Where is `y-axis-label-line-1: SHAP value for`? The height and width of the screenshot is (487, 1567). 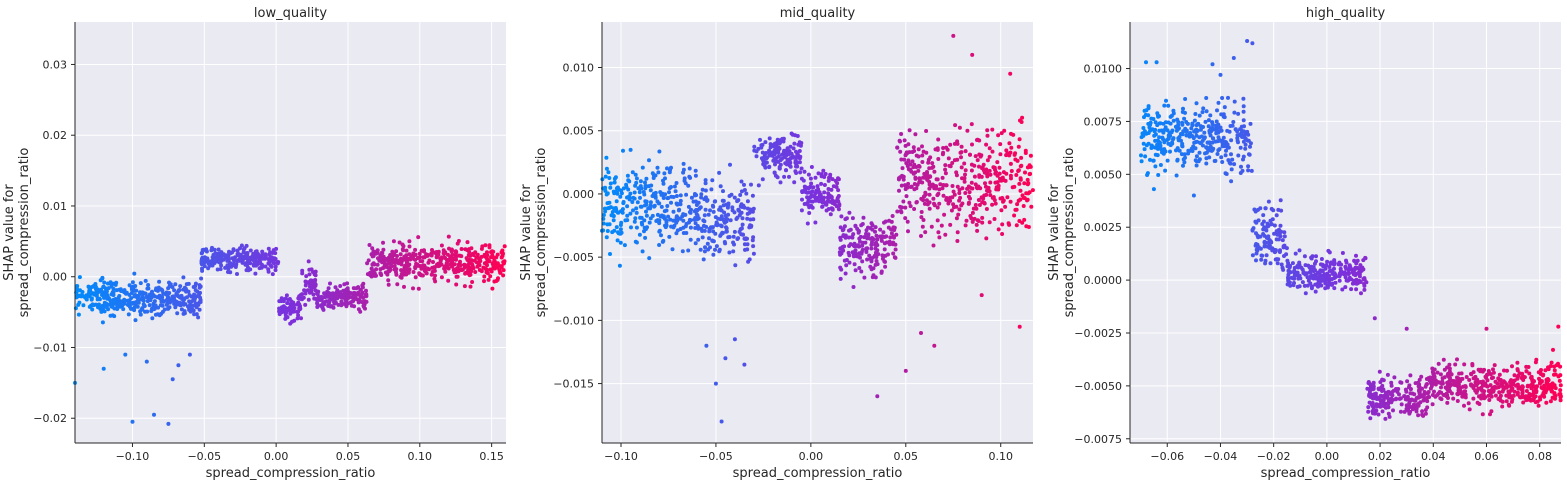
y-axis-label-line-1: SHAP value for is located at coordinates (9, 232).